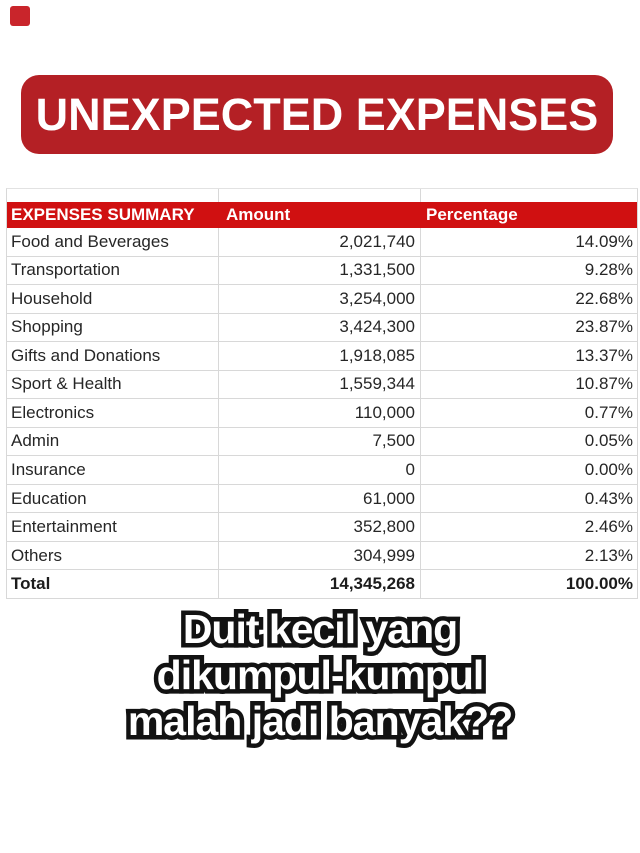 This screenshot has width=640, height=853. I want to click on table-row: Others 304,999 2.13%, so click(322, 556).